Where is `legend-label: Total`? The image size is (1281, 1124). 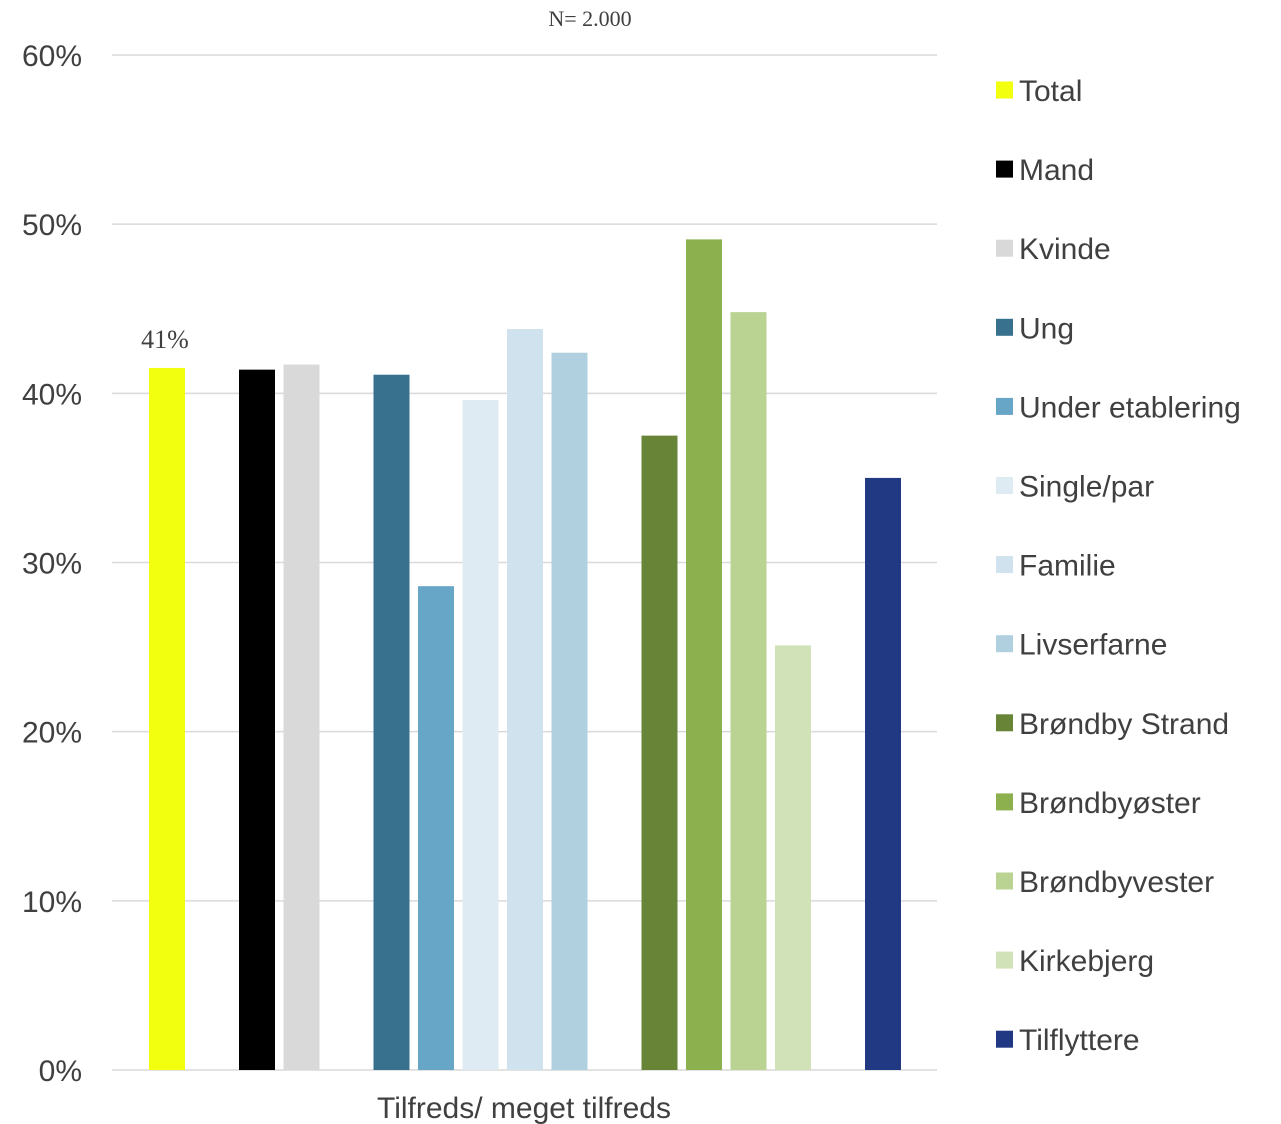
legend-label: Total is located at coordinates (1050, 91).